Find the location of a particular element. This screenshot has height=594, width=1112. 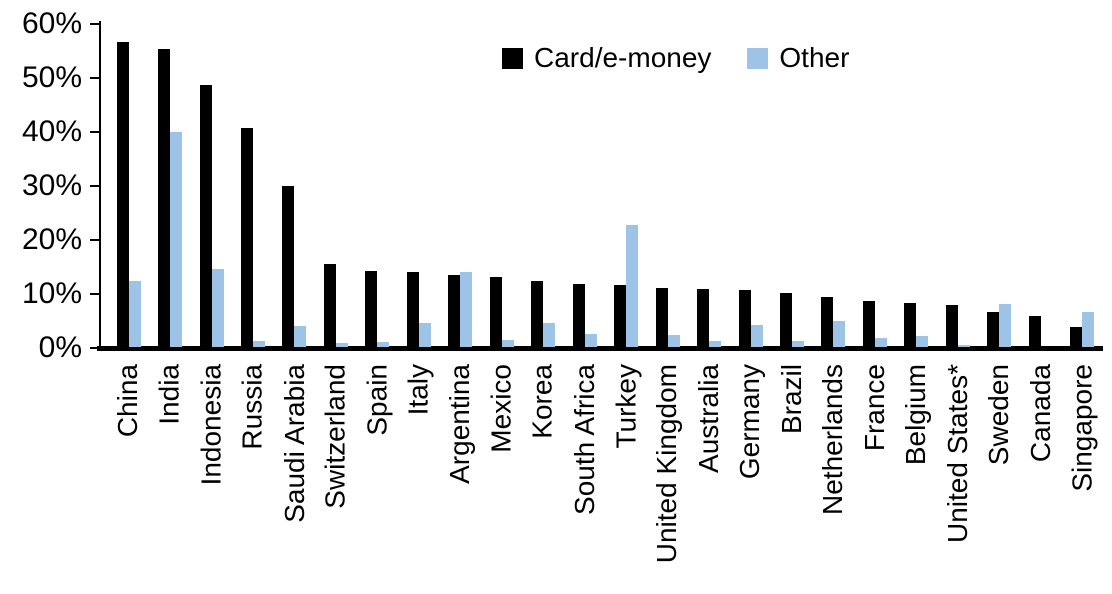

x-category-label: Spain is located at coordinates (377, 400).